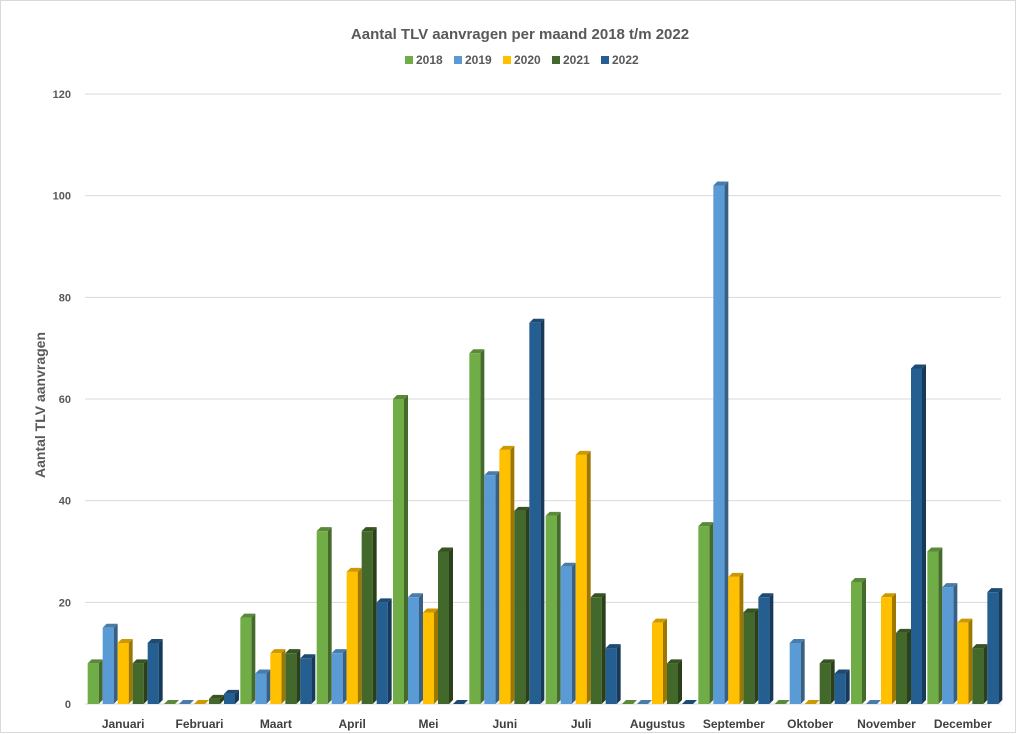 This screenshot has height=734, width=1016. Describe the element at coordinates (504, 724) in the screenshot. I see `x-tick-label: Juni` at that location.